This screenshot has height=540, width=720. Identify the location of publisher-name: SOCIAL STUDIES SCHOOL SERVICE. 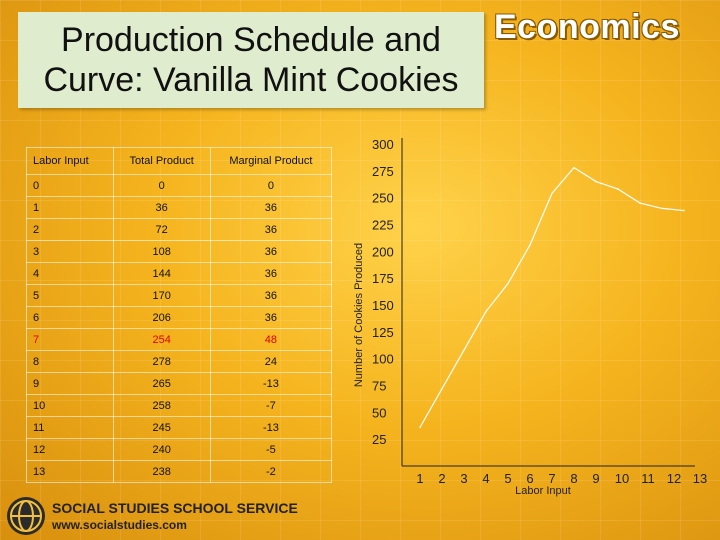
(175, 508).